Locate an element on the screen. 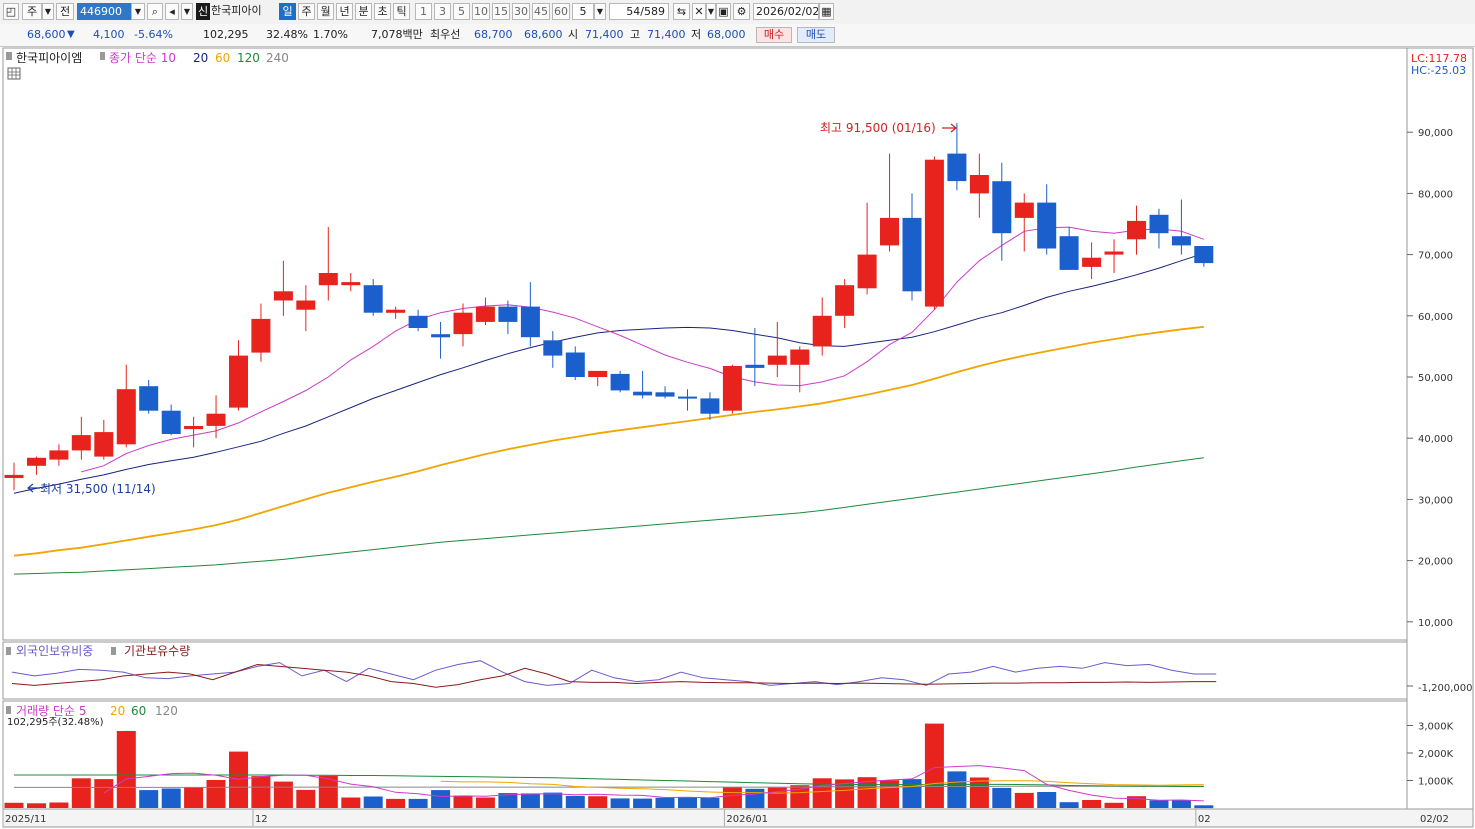 This screenshot has height=829, width=1475. minute-option-30: 30 is located at coordinates (521, 11).